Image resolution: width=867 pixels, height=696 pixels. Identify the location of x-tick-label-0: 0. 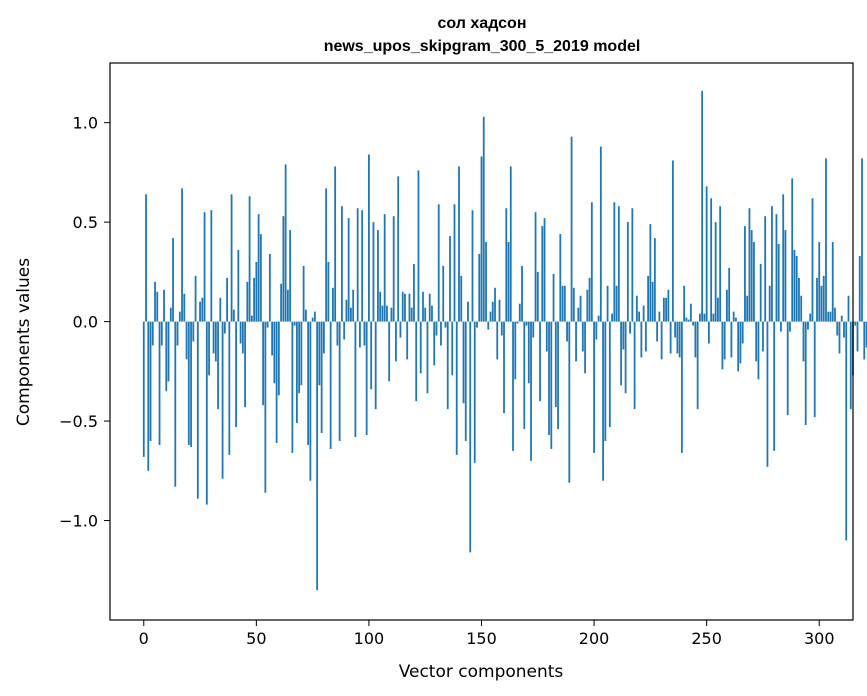
(144, 638).